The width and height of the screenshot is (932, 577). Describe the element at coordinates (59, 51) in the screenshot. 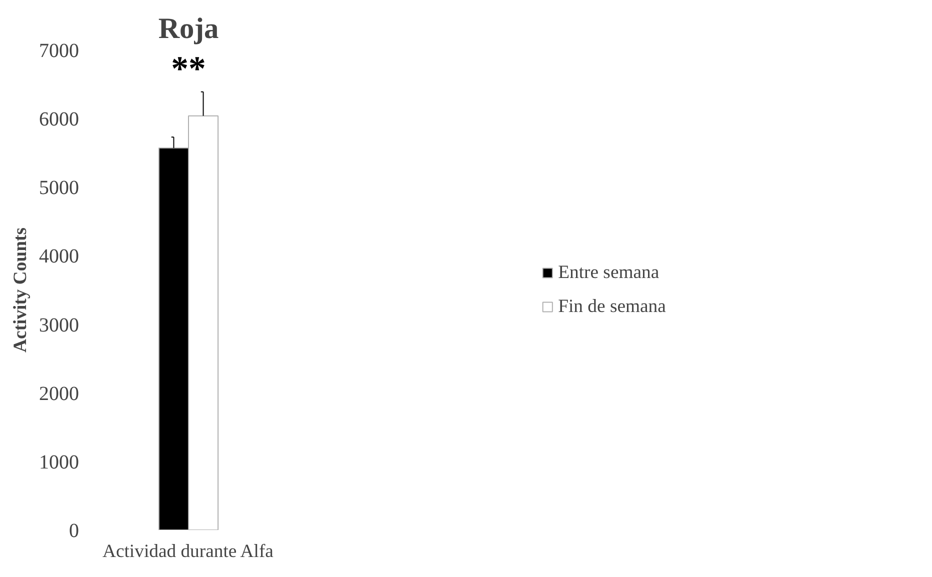

I see `y-tick-label: 7000` at that location.